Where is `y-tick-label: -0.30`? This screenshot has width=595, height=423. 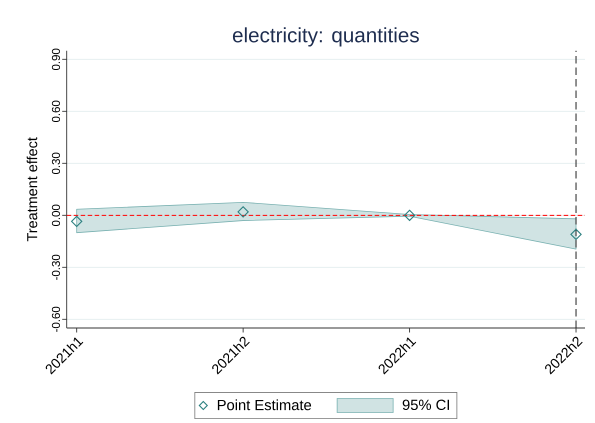
y-tick-label: -0.30 is located at coordinates (56, 267).